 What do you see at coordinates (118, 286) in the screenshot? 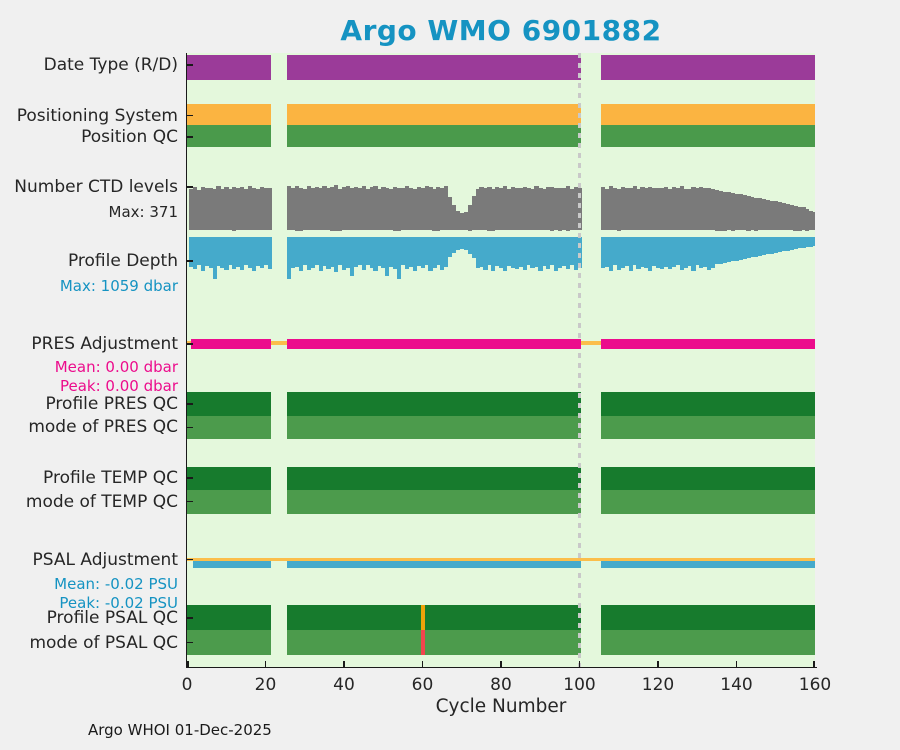
I see `row-sublabel: Max: 1059 dbar` at bounding box center [118, 286].